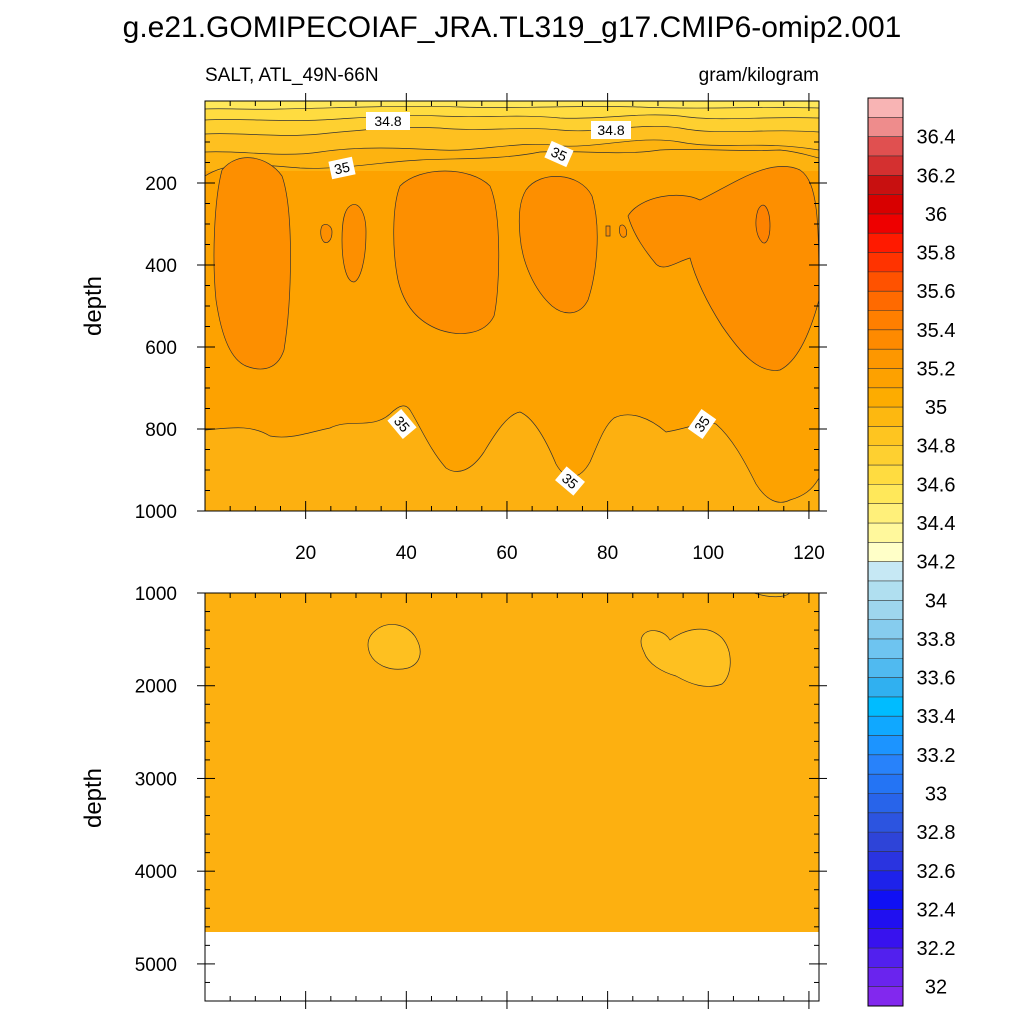 The width and height of the screenshot is (1024, 1024). Describe the element at coordinates (342, 168) in the screenshot. I see `upper-contour-label-3: 35` at that location.